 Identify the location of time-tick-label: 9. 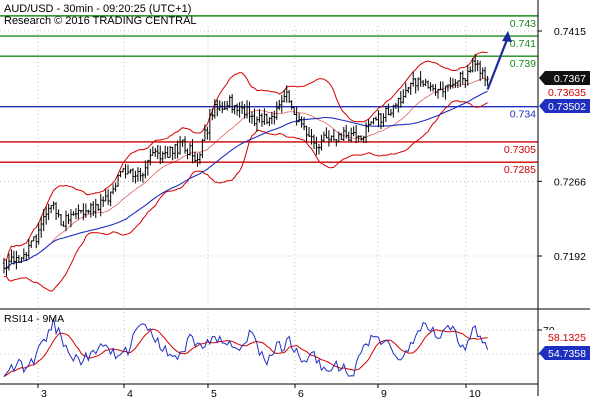
(384, 394).